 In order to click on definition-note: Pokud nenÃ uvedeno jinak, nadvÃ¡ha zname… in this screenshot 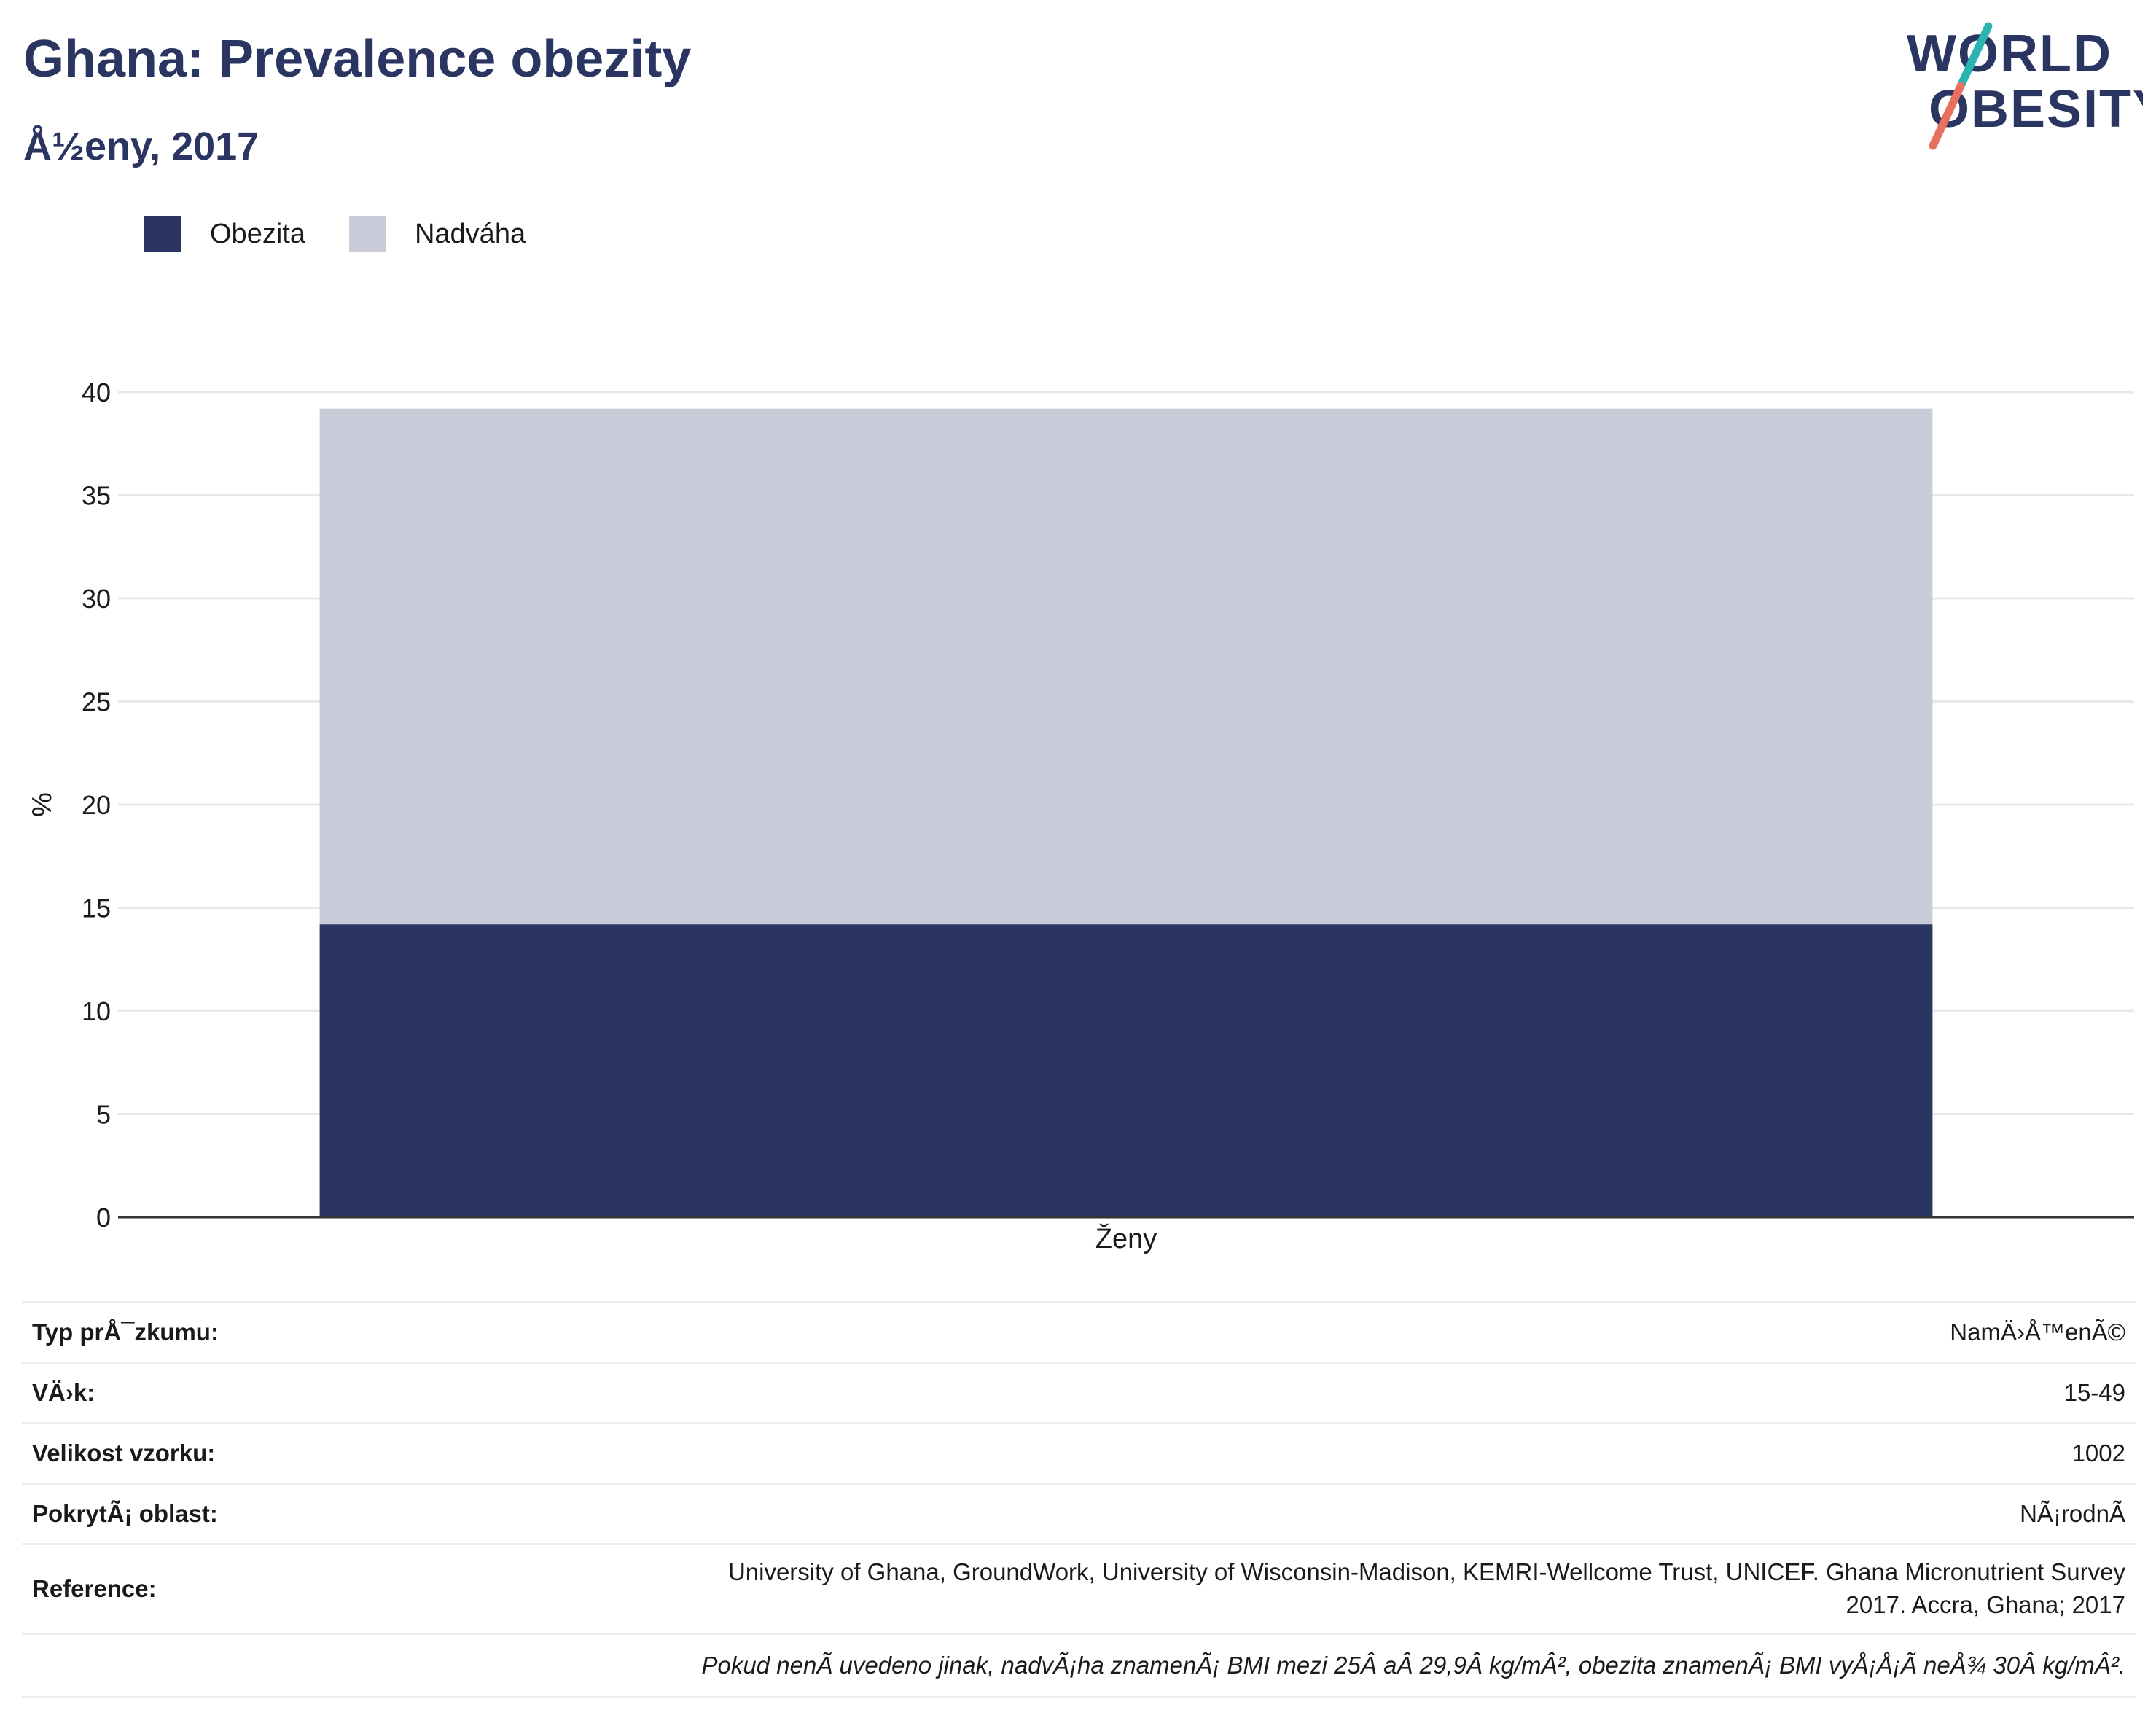, I will do `click(1079, 1665)`.